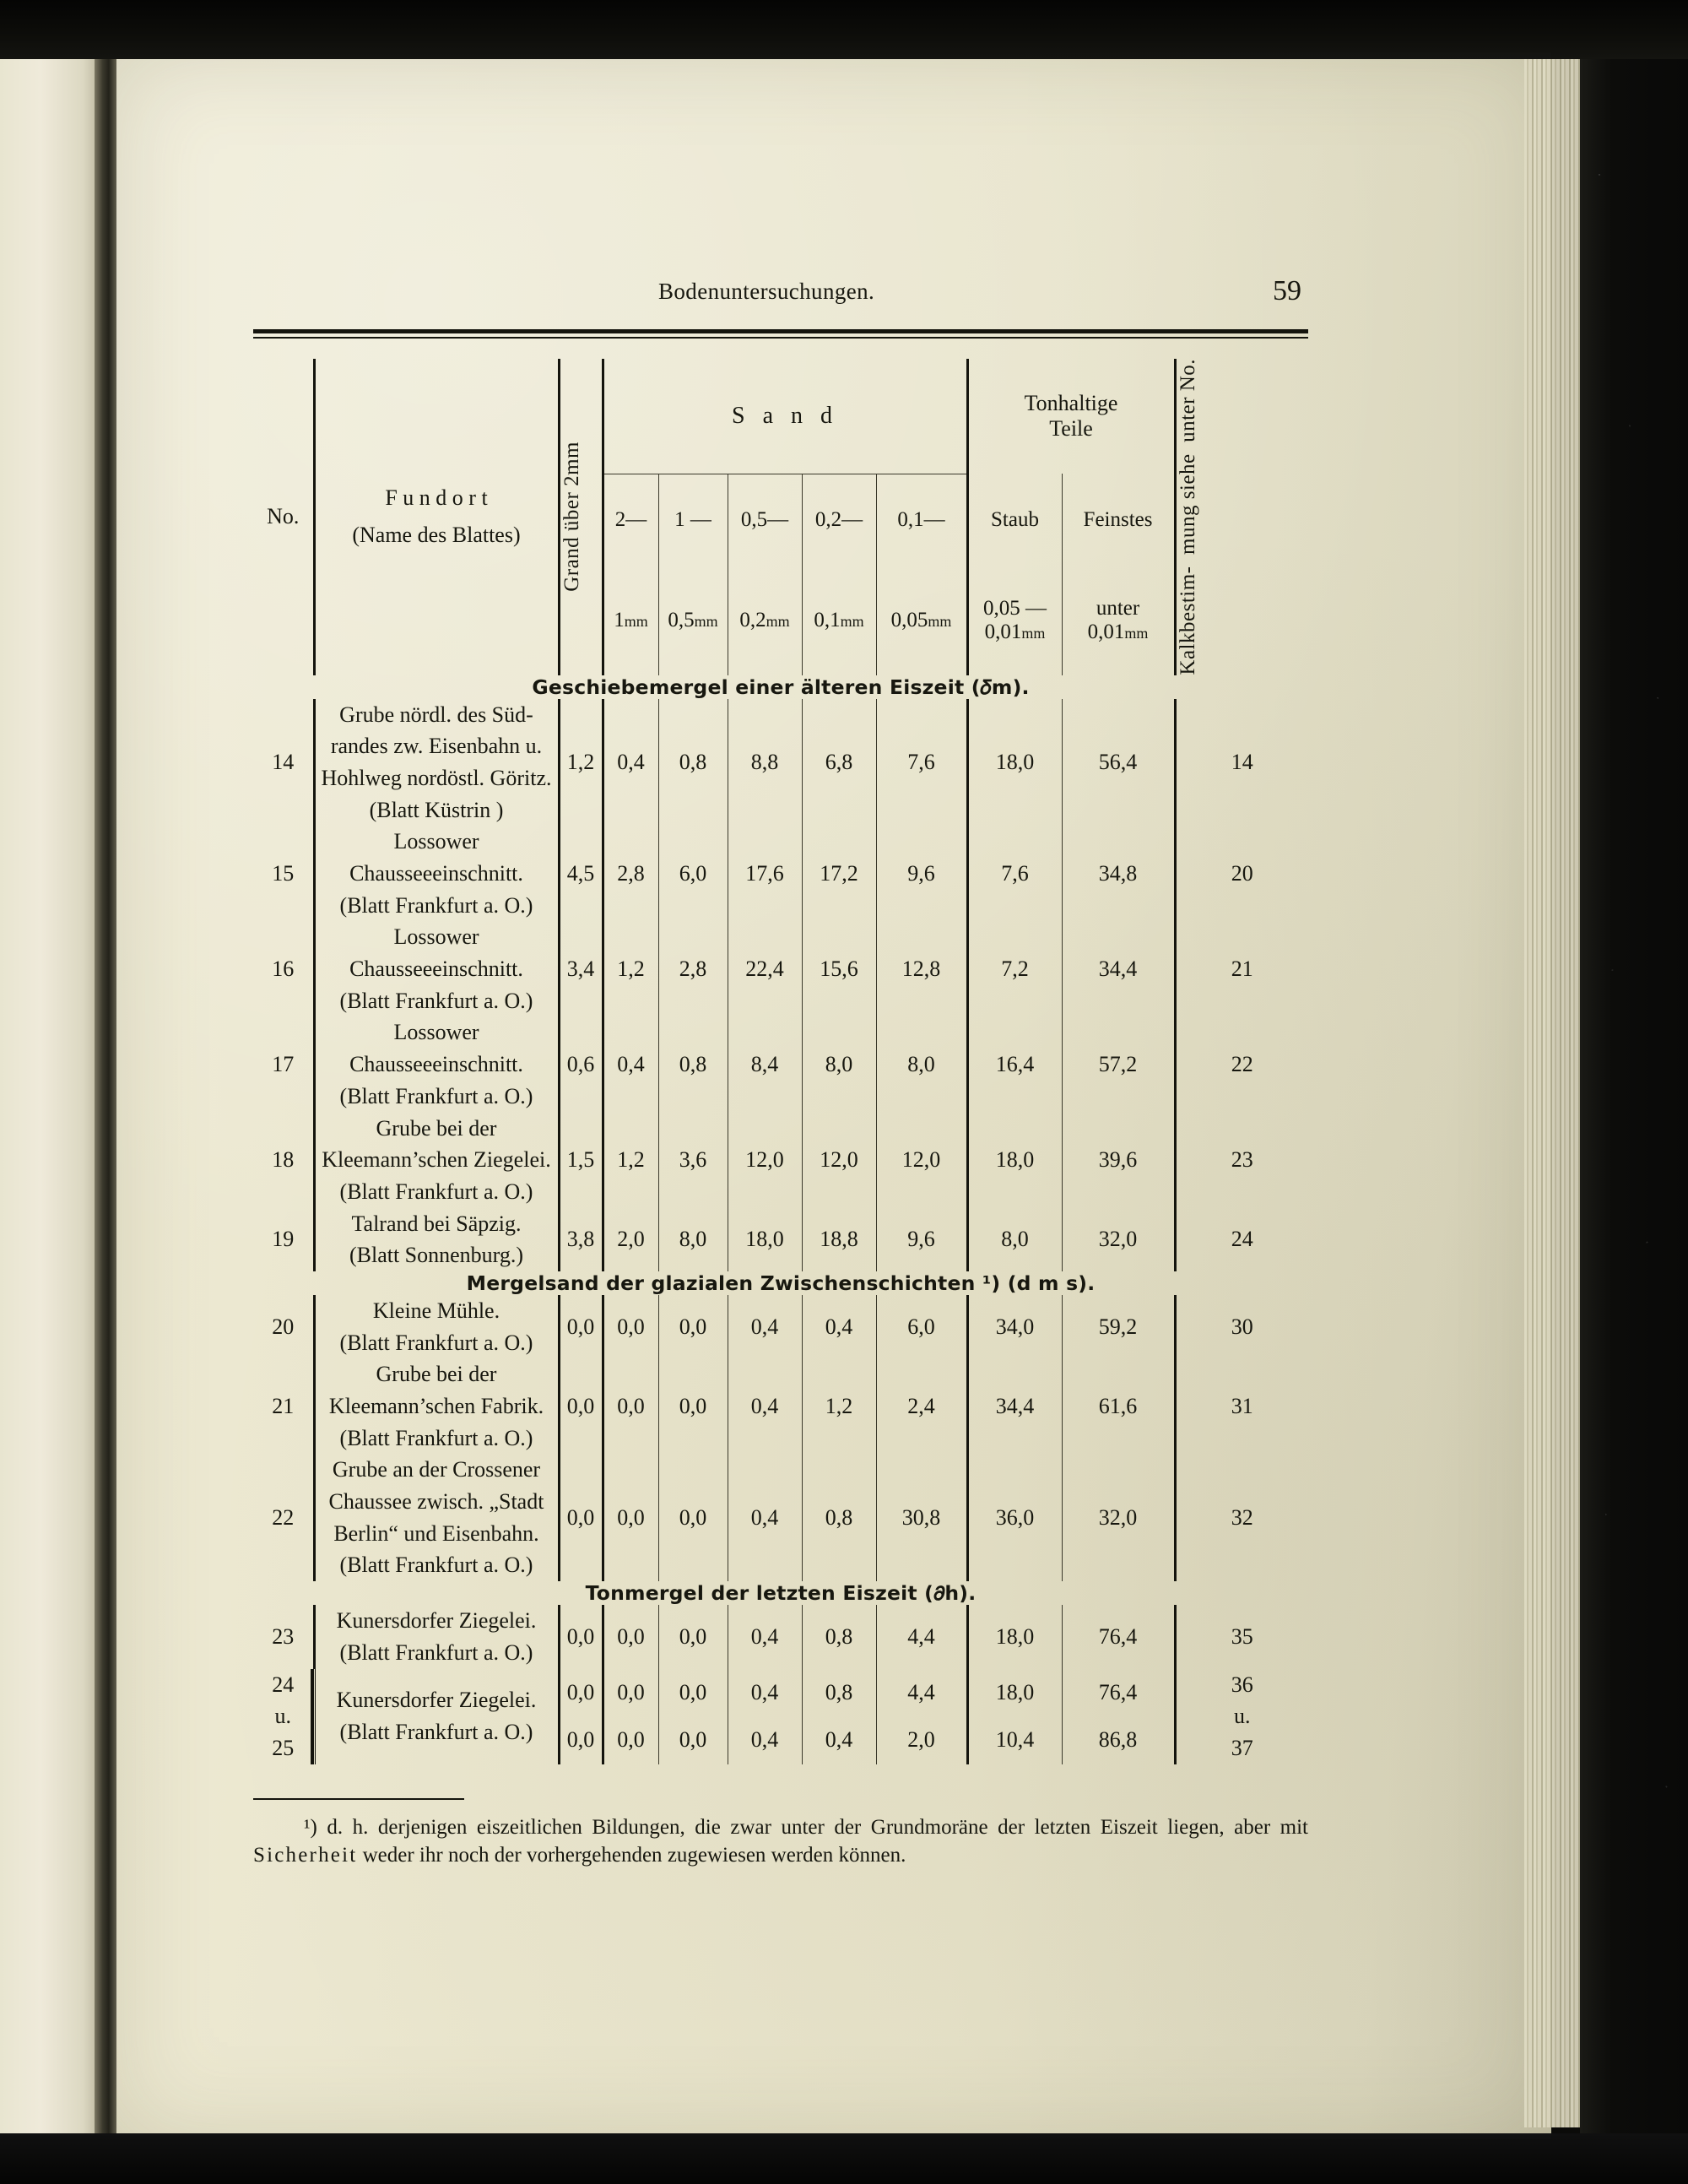  I want to click on cell-value: 12,0, so click(765, 1160).